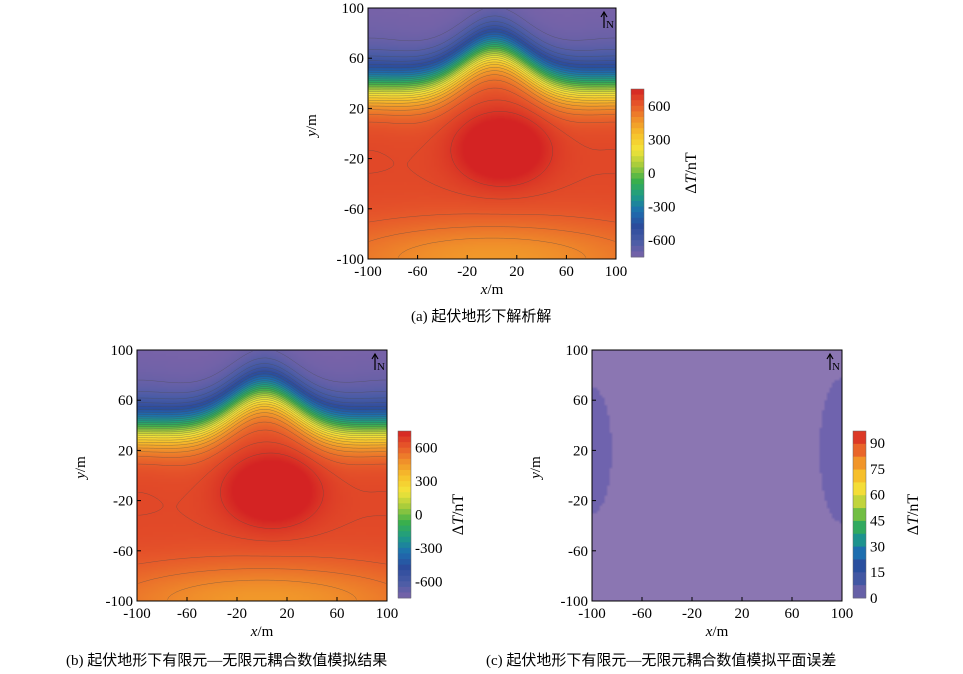  Describe the element at coordinates (842, 614) in the screenshot. I see `x-tick-label-c: 100` at that location.